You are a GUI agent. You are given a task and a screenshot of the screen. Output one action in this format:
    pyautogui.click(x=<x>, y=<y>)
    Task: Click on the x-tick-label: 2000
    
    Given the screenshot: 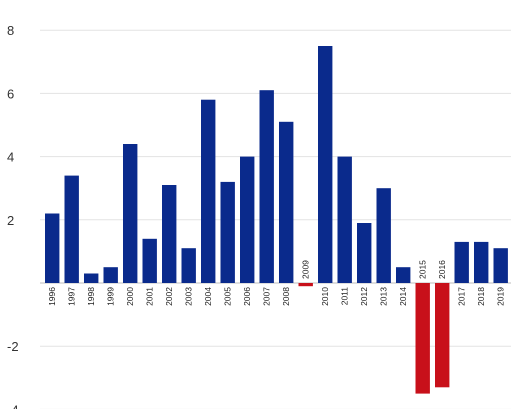 What is the action you would take?
    pyautogui.click(x=130, y=296)
    